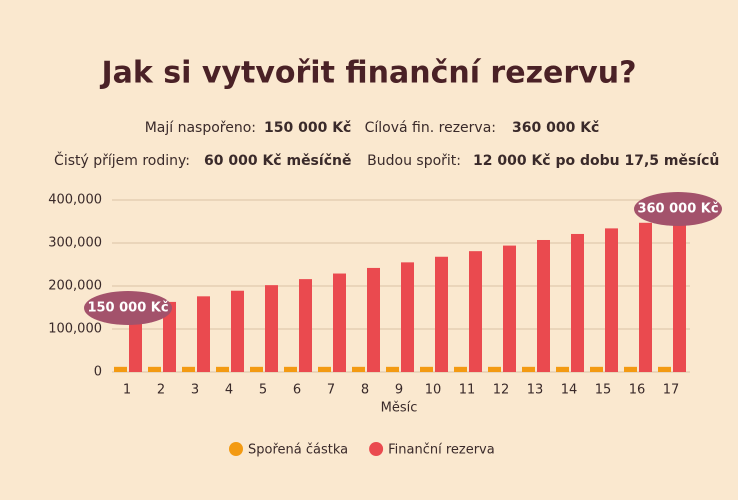 The image size is (738, 500). I want to click on info-value: 12 000 Kč po dobu 17,5 měsíců, so click(596, 160).